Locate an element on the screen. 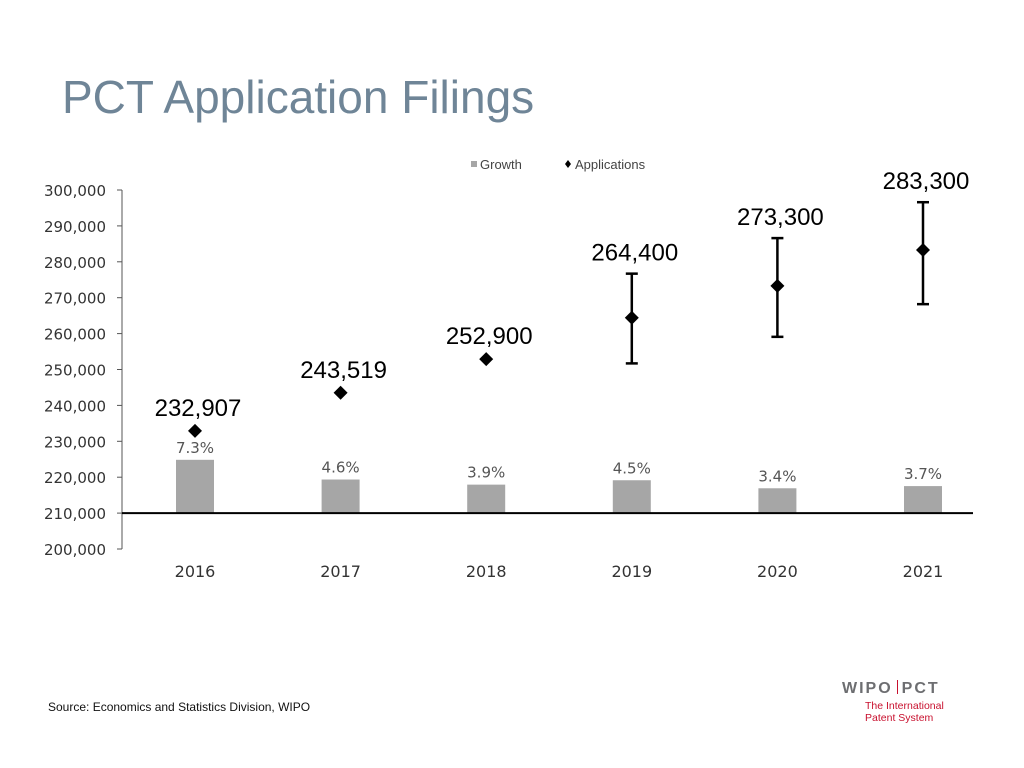 This screenshot has height=768, width=1024. legend-growth-swatch is located at coordinates (474, 164).